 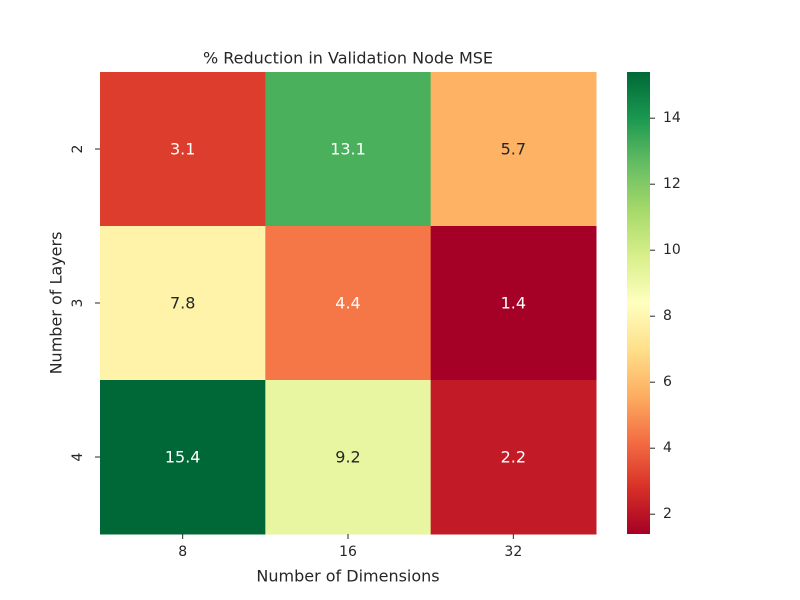 I want to click on y-tick-label: 3, so click(x=78, y=303).